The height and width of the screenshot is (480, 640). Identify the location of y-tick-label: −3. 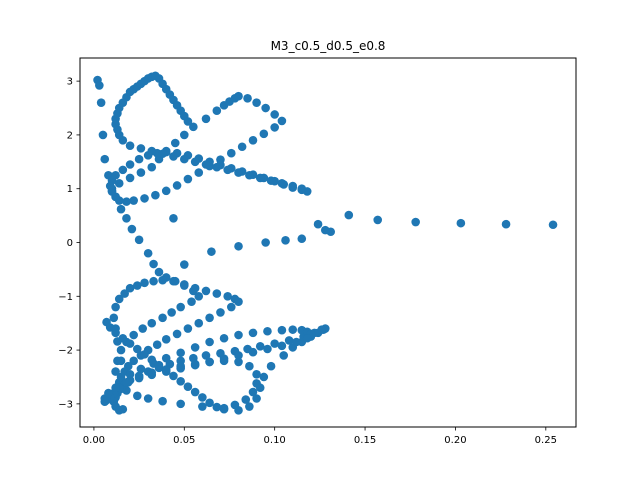
(65, 404).